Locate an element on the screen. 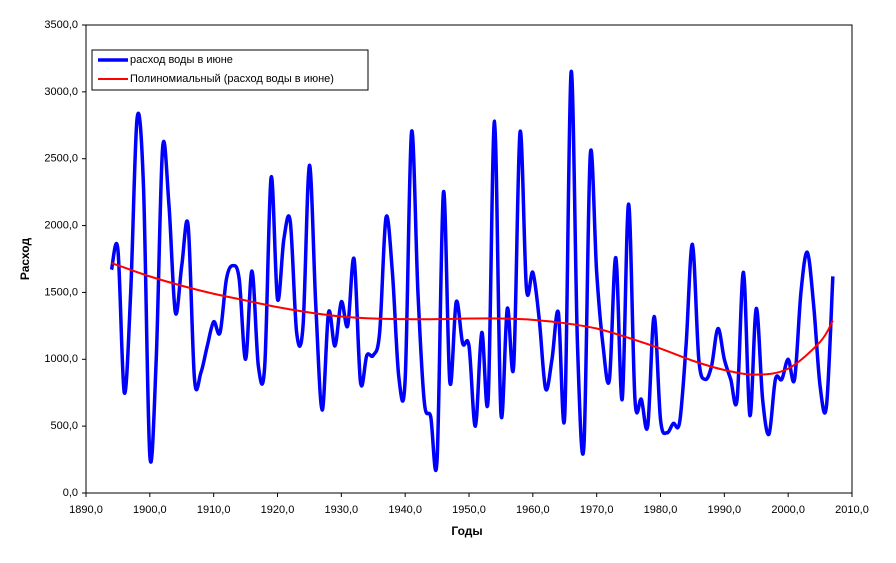 This screenshot has width=896, height=563. x-axis-label: Годы is located at coordinates (466, 531).